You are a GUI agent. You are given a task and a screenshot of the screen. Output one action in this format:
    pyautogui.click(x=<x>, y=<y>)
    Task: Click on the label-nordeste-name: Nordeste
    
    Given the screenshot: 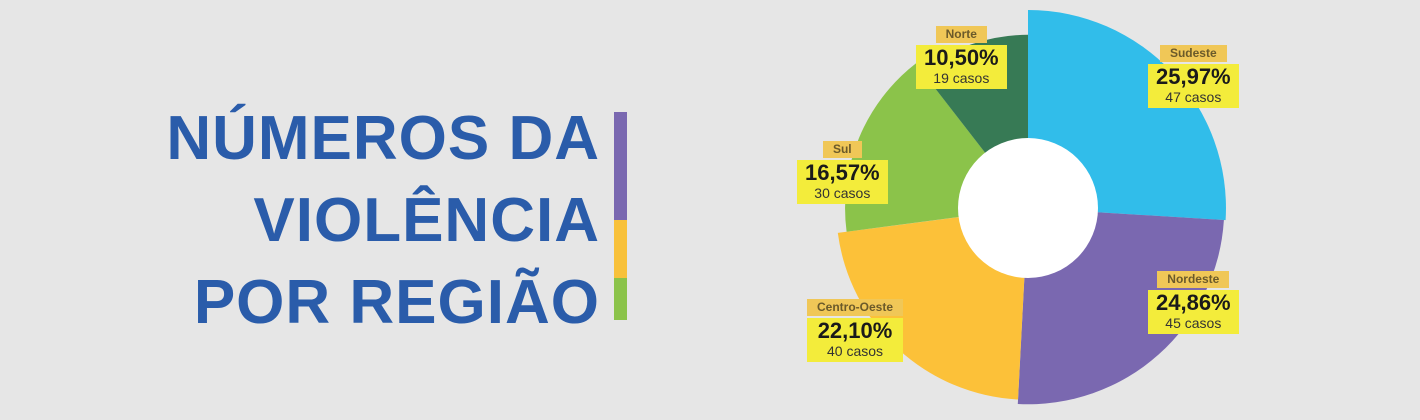 What is the action you would take?
    pyautogui.click(x=1193, y=279)
    